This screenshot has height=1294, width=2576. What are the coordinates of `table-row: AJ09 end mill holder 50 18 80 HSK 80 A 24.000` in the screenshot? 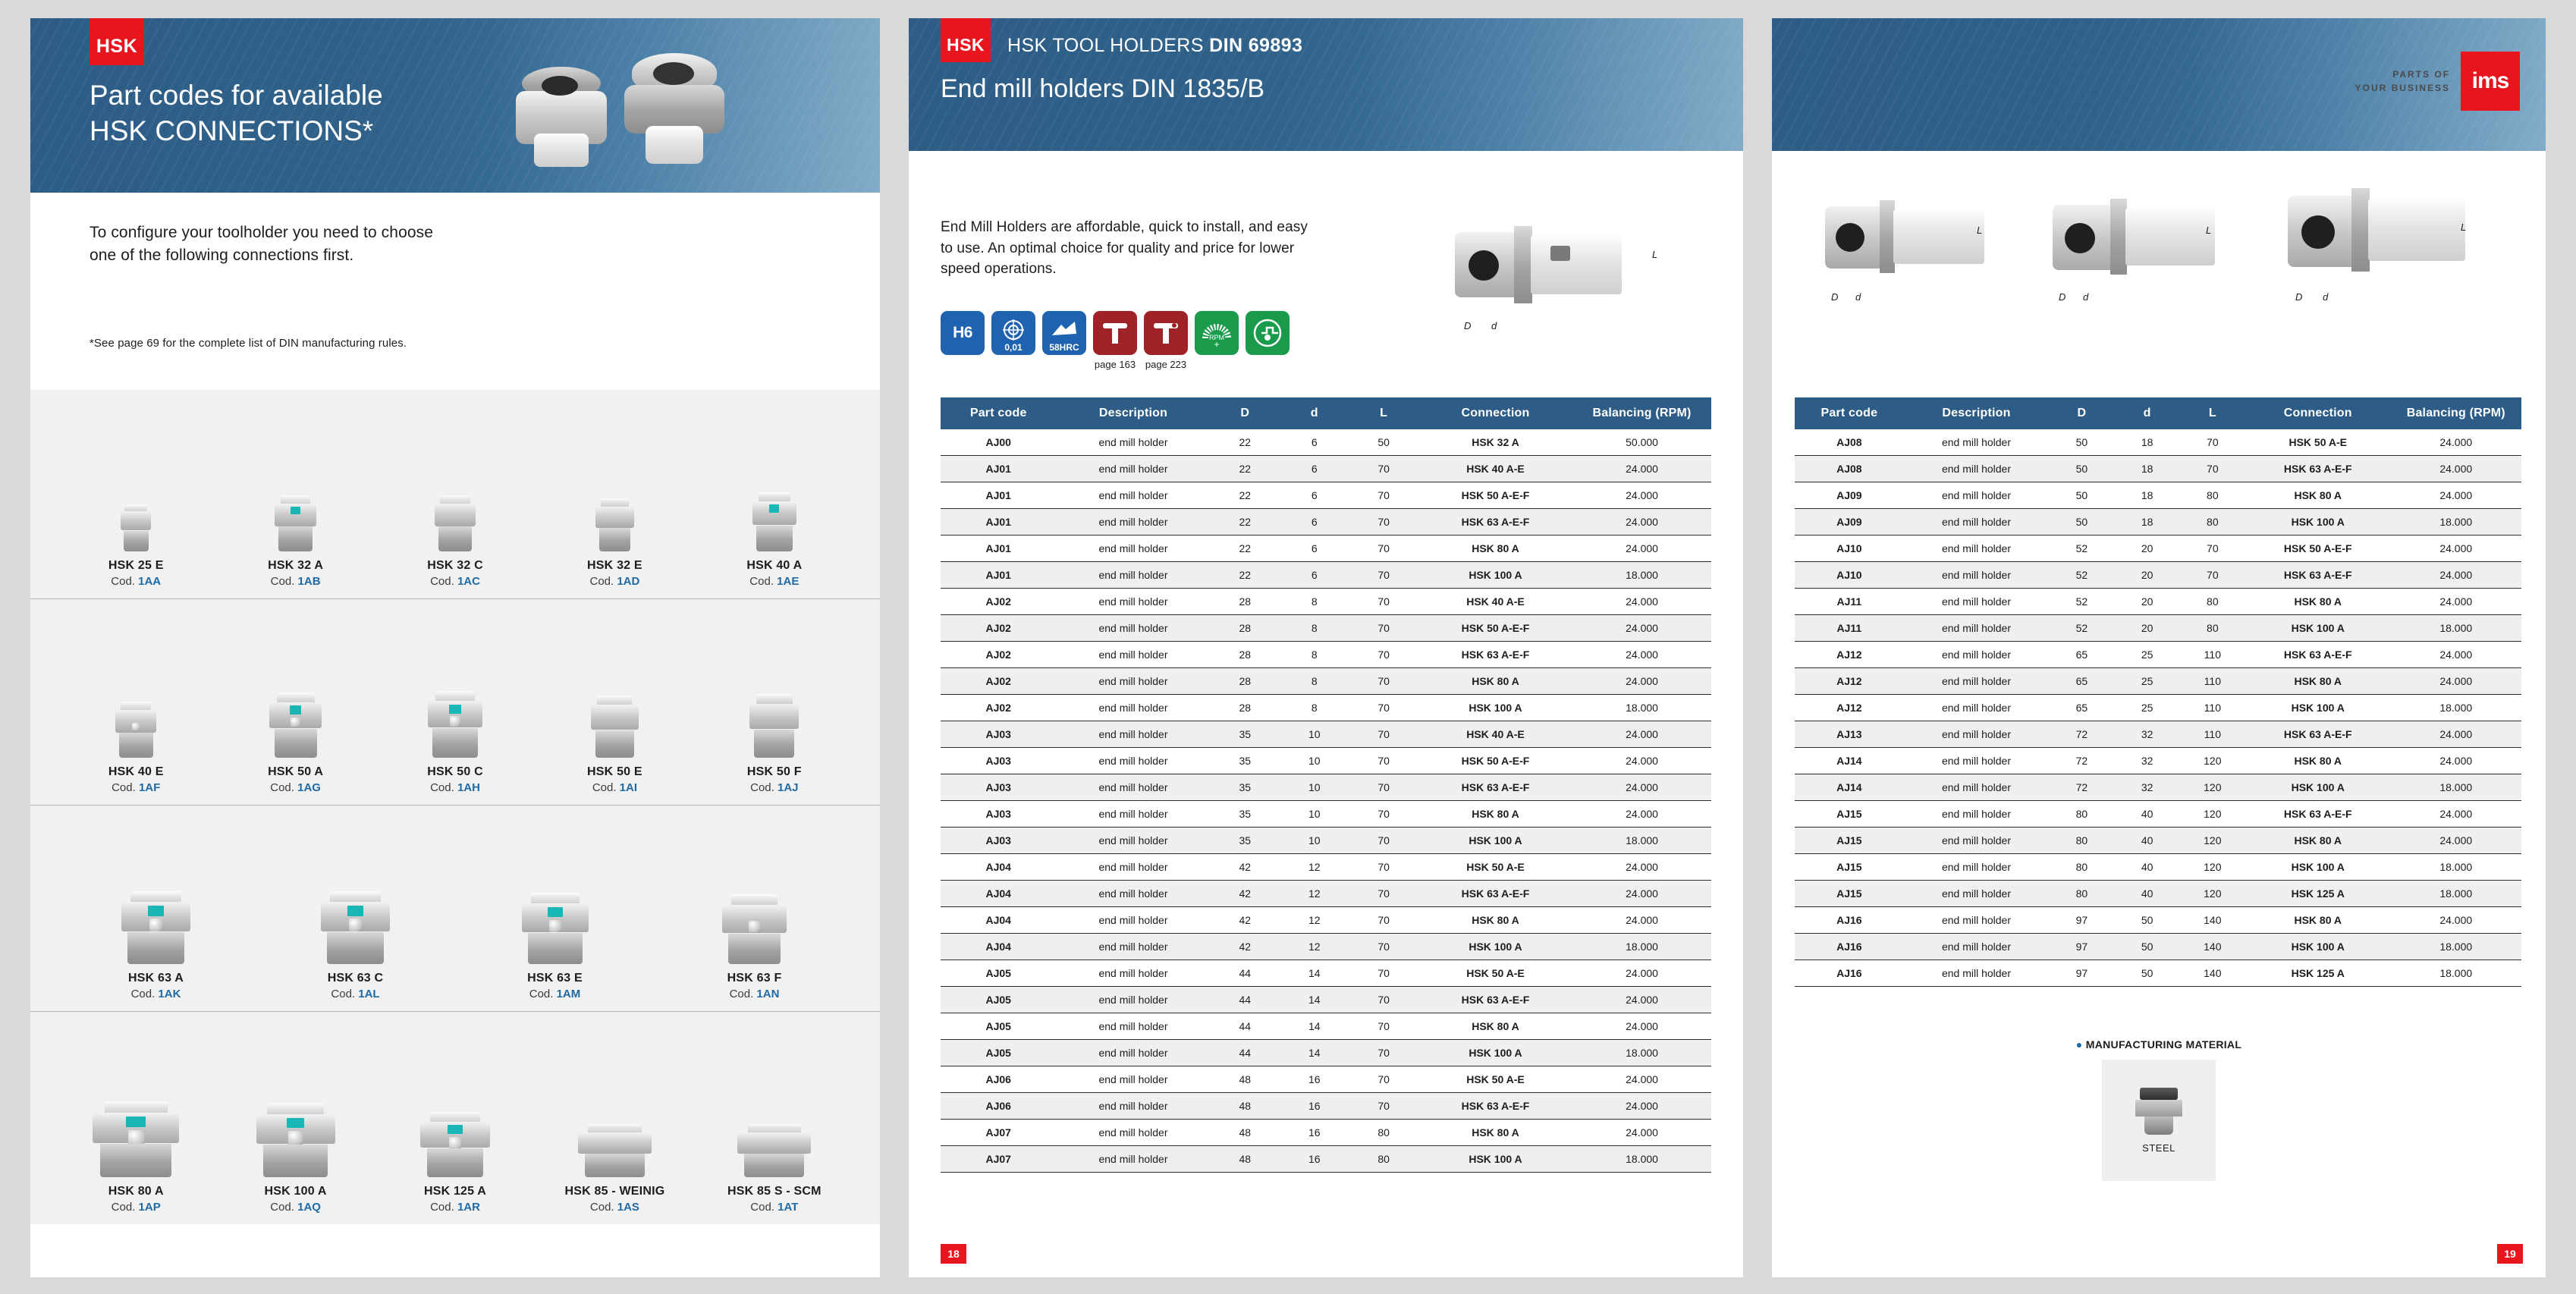 It's located at (2158, 495).